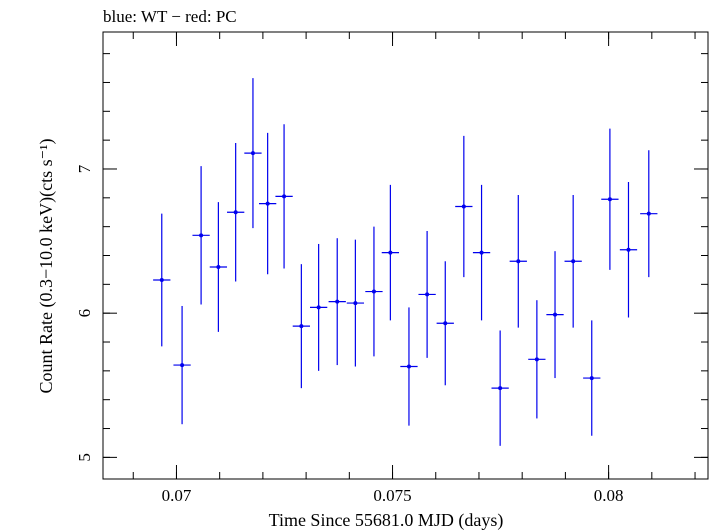 The height and width of the screenshot is (532, 709). Describe the element at coordinates (46, 265) in the screenshot. I see `y-axis-label: Count Rate (0.3−10.0 keV)(cts s⁻¹)` at that location.